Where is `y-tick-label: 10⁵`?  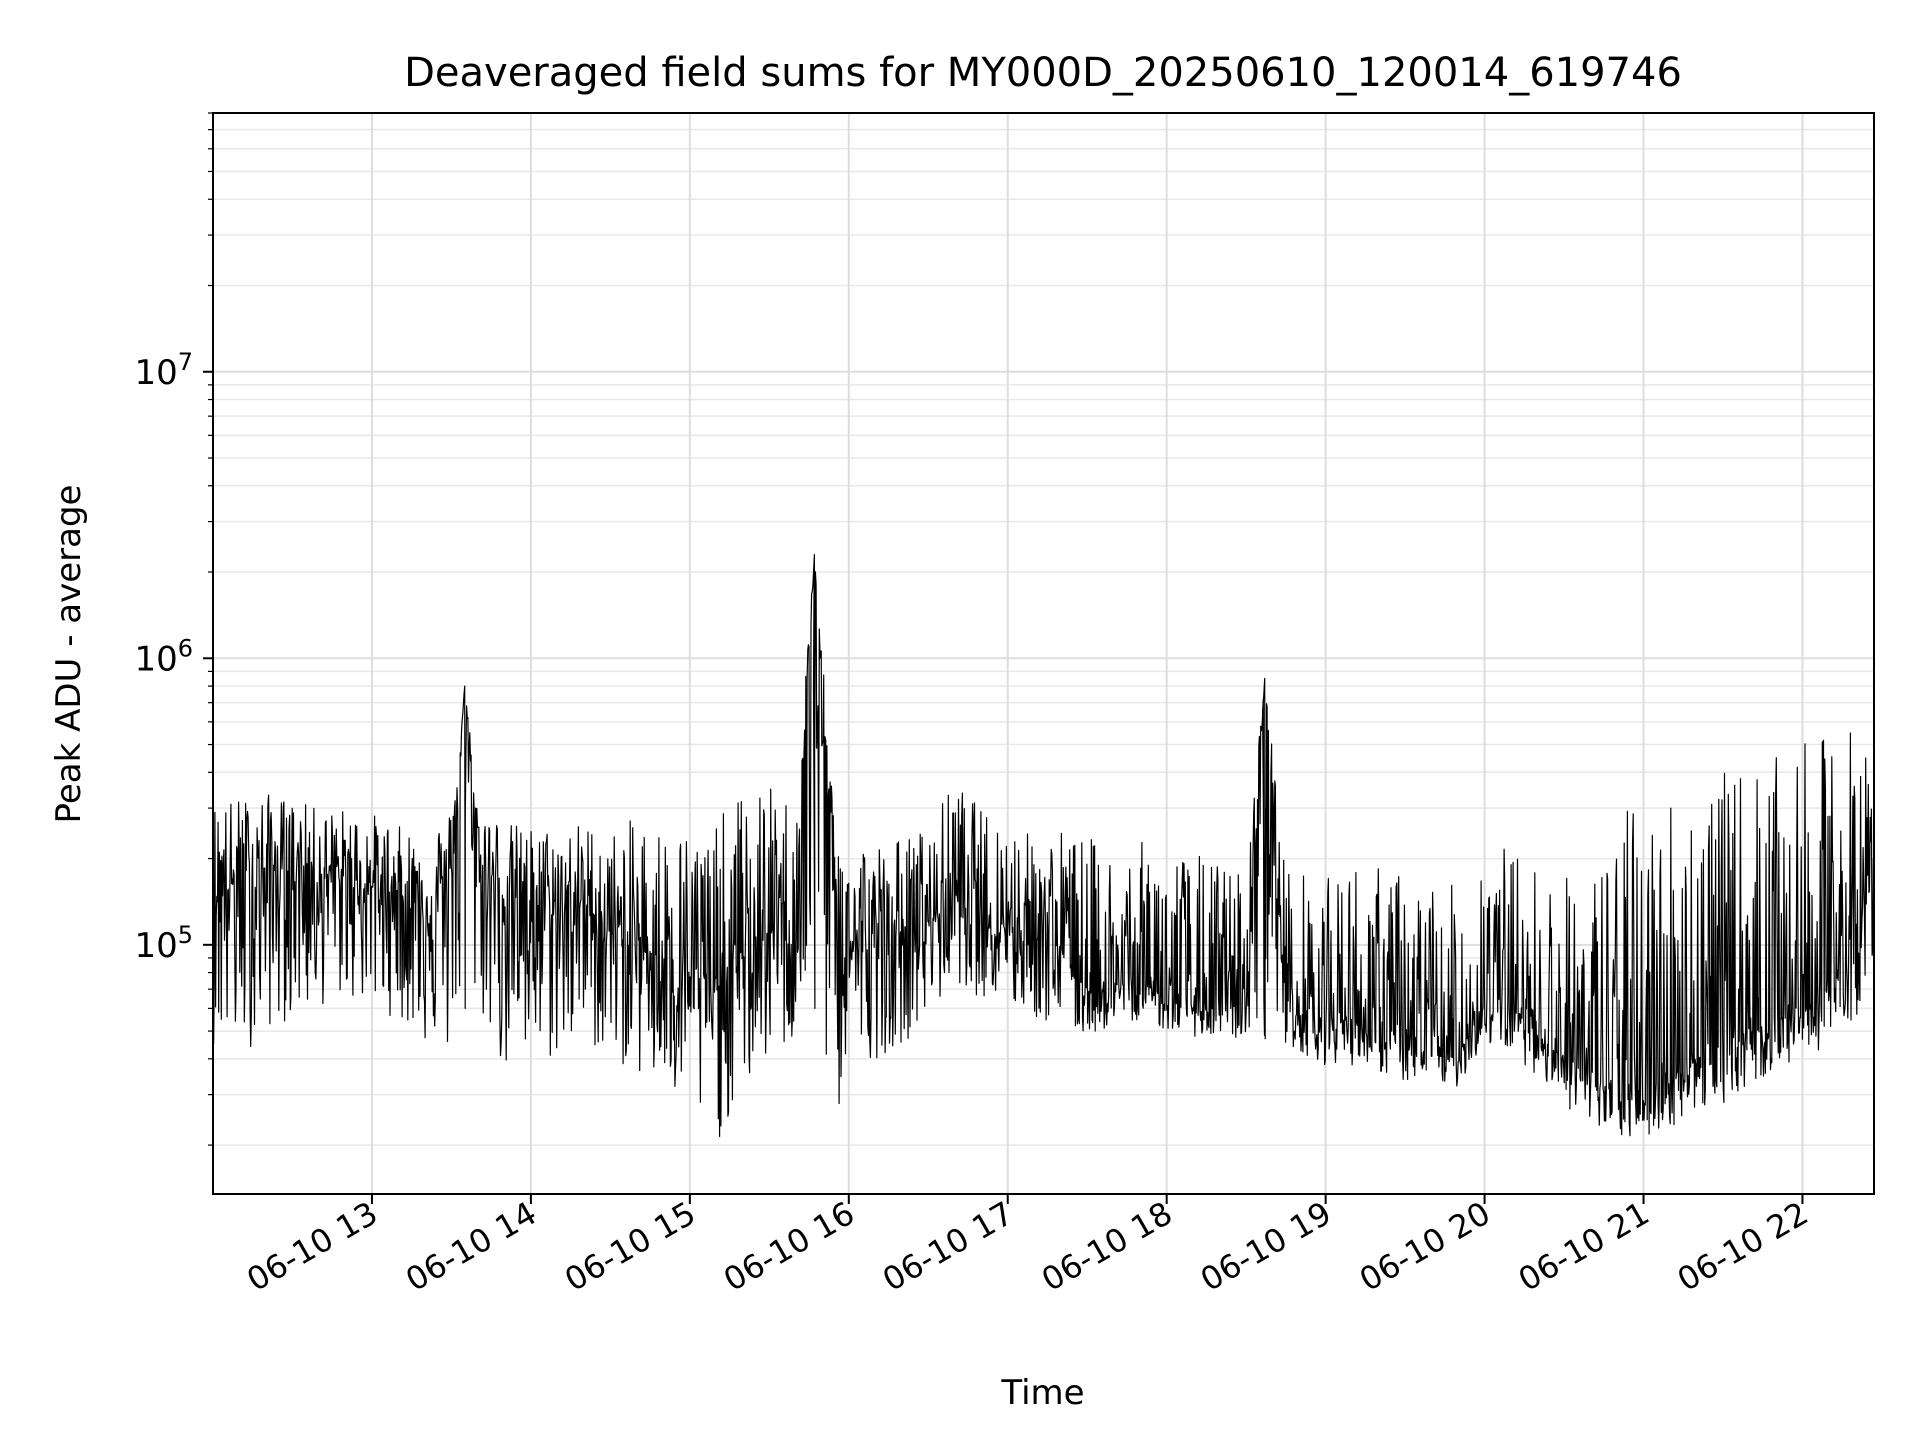 y-tick-label: 10⁵ is located at coordinates (163, 943).